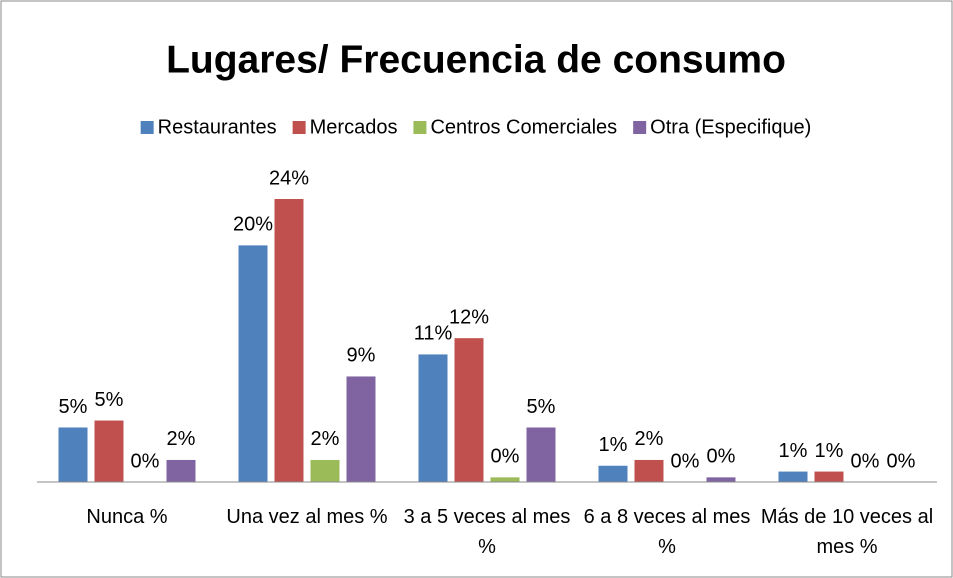 This screenshot has width=953, height=578. Describe the element at coordinates (289, 178) in the screenshot. I see `data-label: 24%` at that location.